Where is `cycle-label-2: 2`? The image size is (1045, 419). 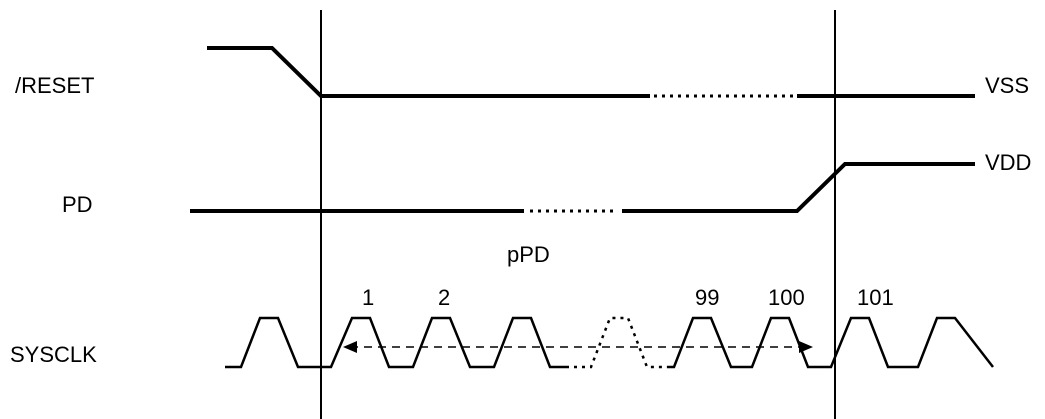
cycle-label-2: 2 is located at coordinates (444, 297).